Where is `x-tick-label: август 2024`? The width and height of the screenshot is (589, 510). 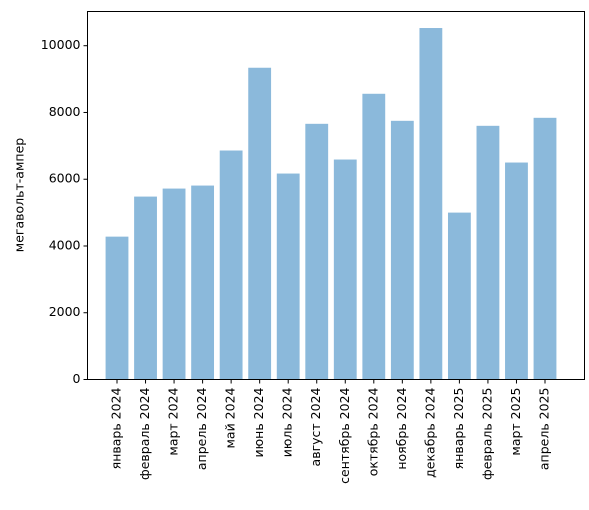
x-tick-label: август 2024 is located at coordinates (315, 426).